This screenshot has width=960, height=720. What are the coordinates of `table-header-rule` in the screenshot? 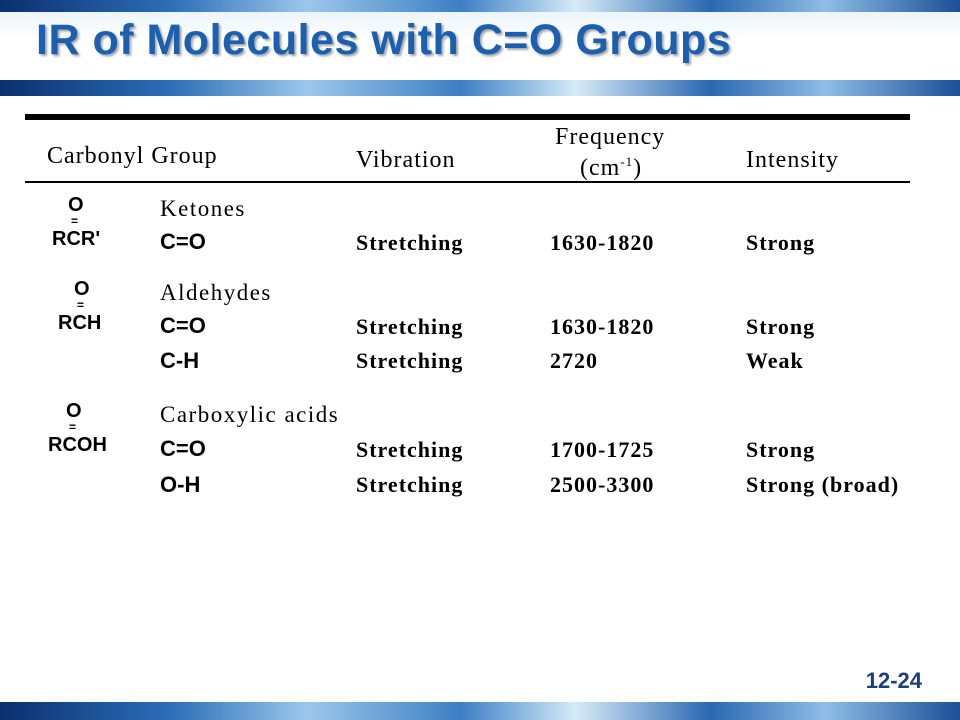 It's located at (467, 182).